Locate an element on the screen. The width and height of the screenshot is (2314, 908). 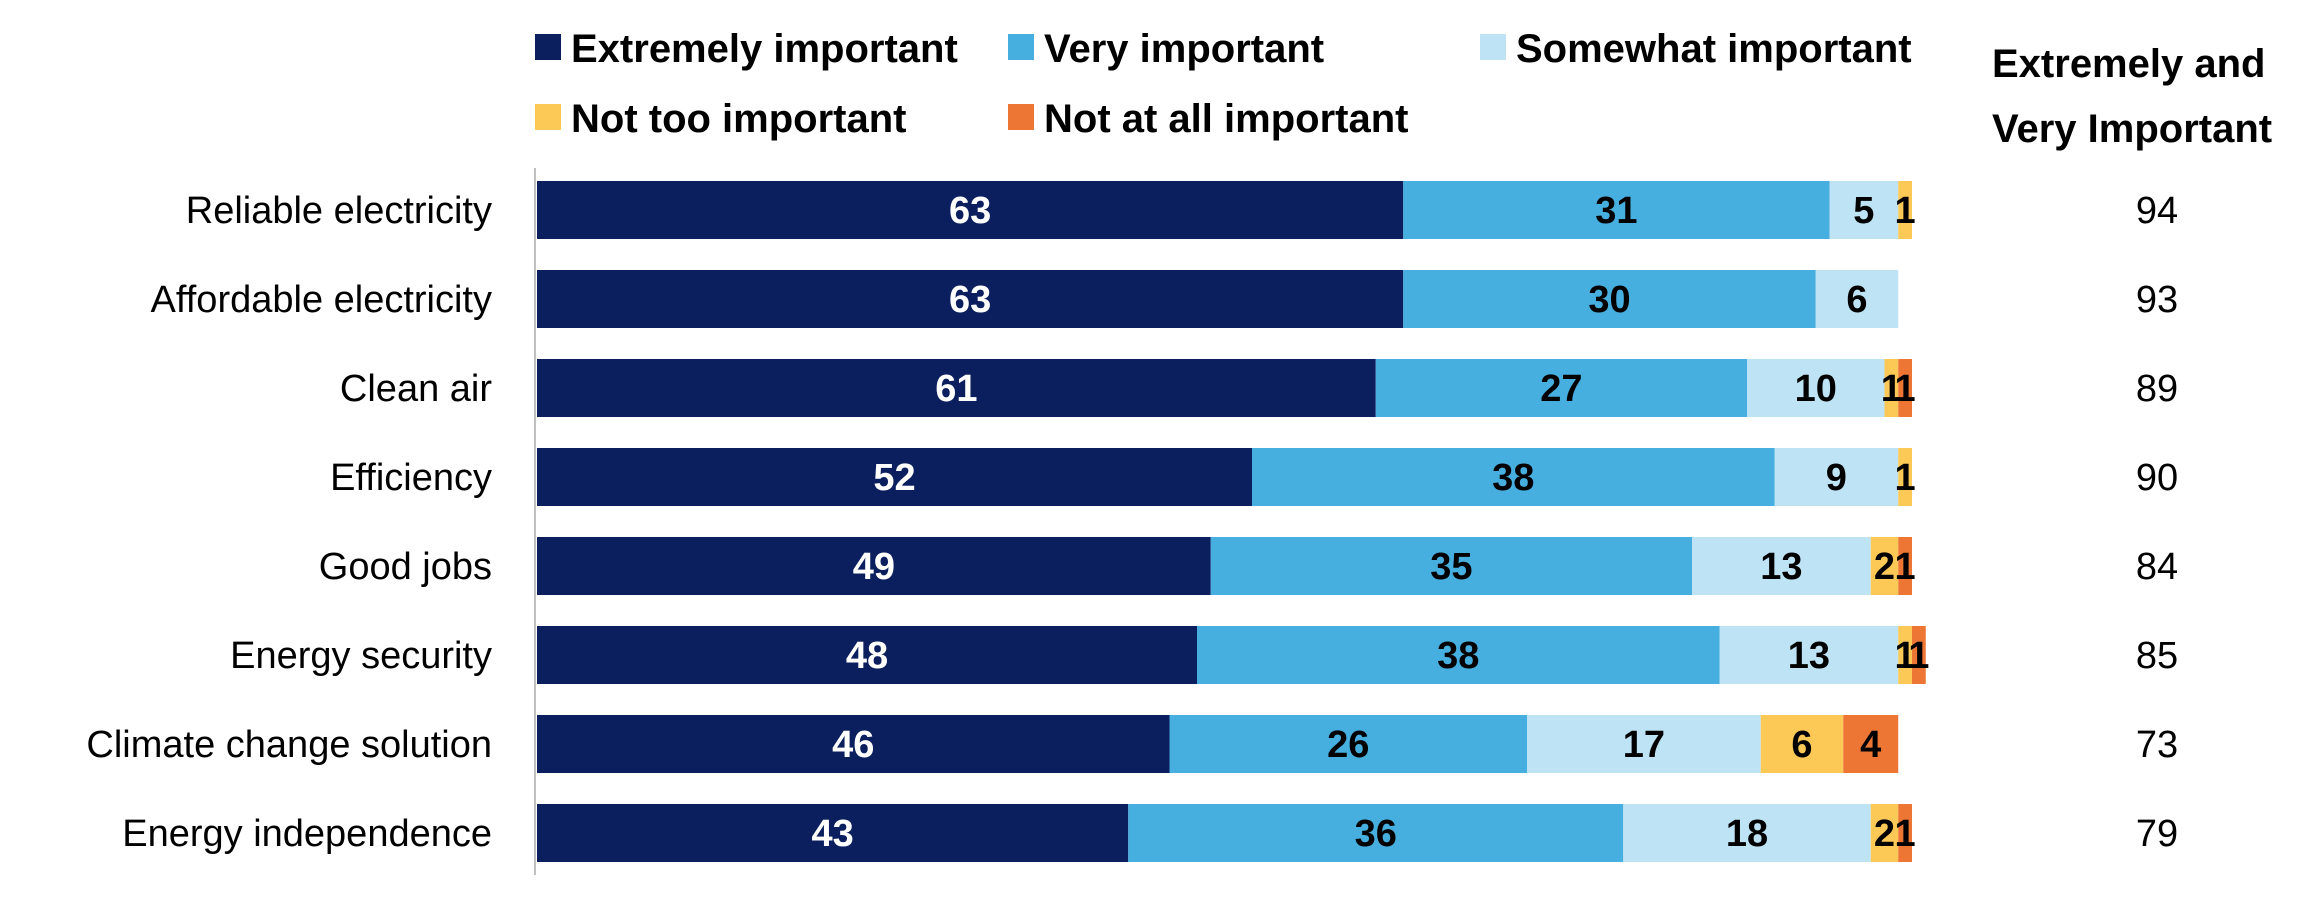
legend-swatch-very-important is located at coordinates (1021, 47).